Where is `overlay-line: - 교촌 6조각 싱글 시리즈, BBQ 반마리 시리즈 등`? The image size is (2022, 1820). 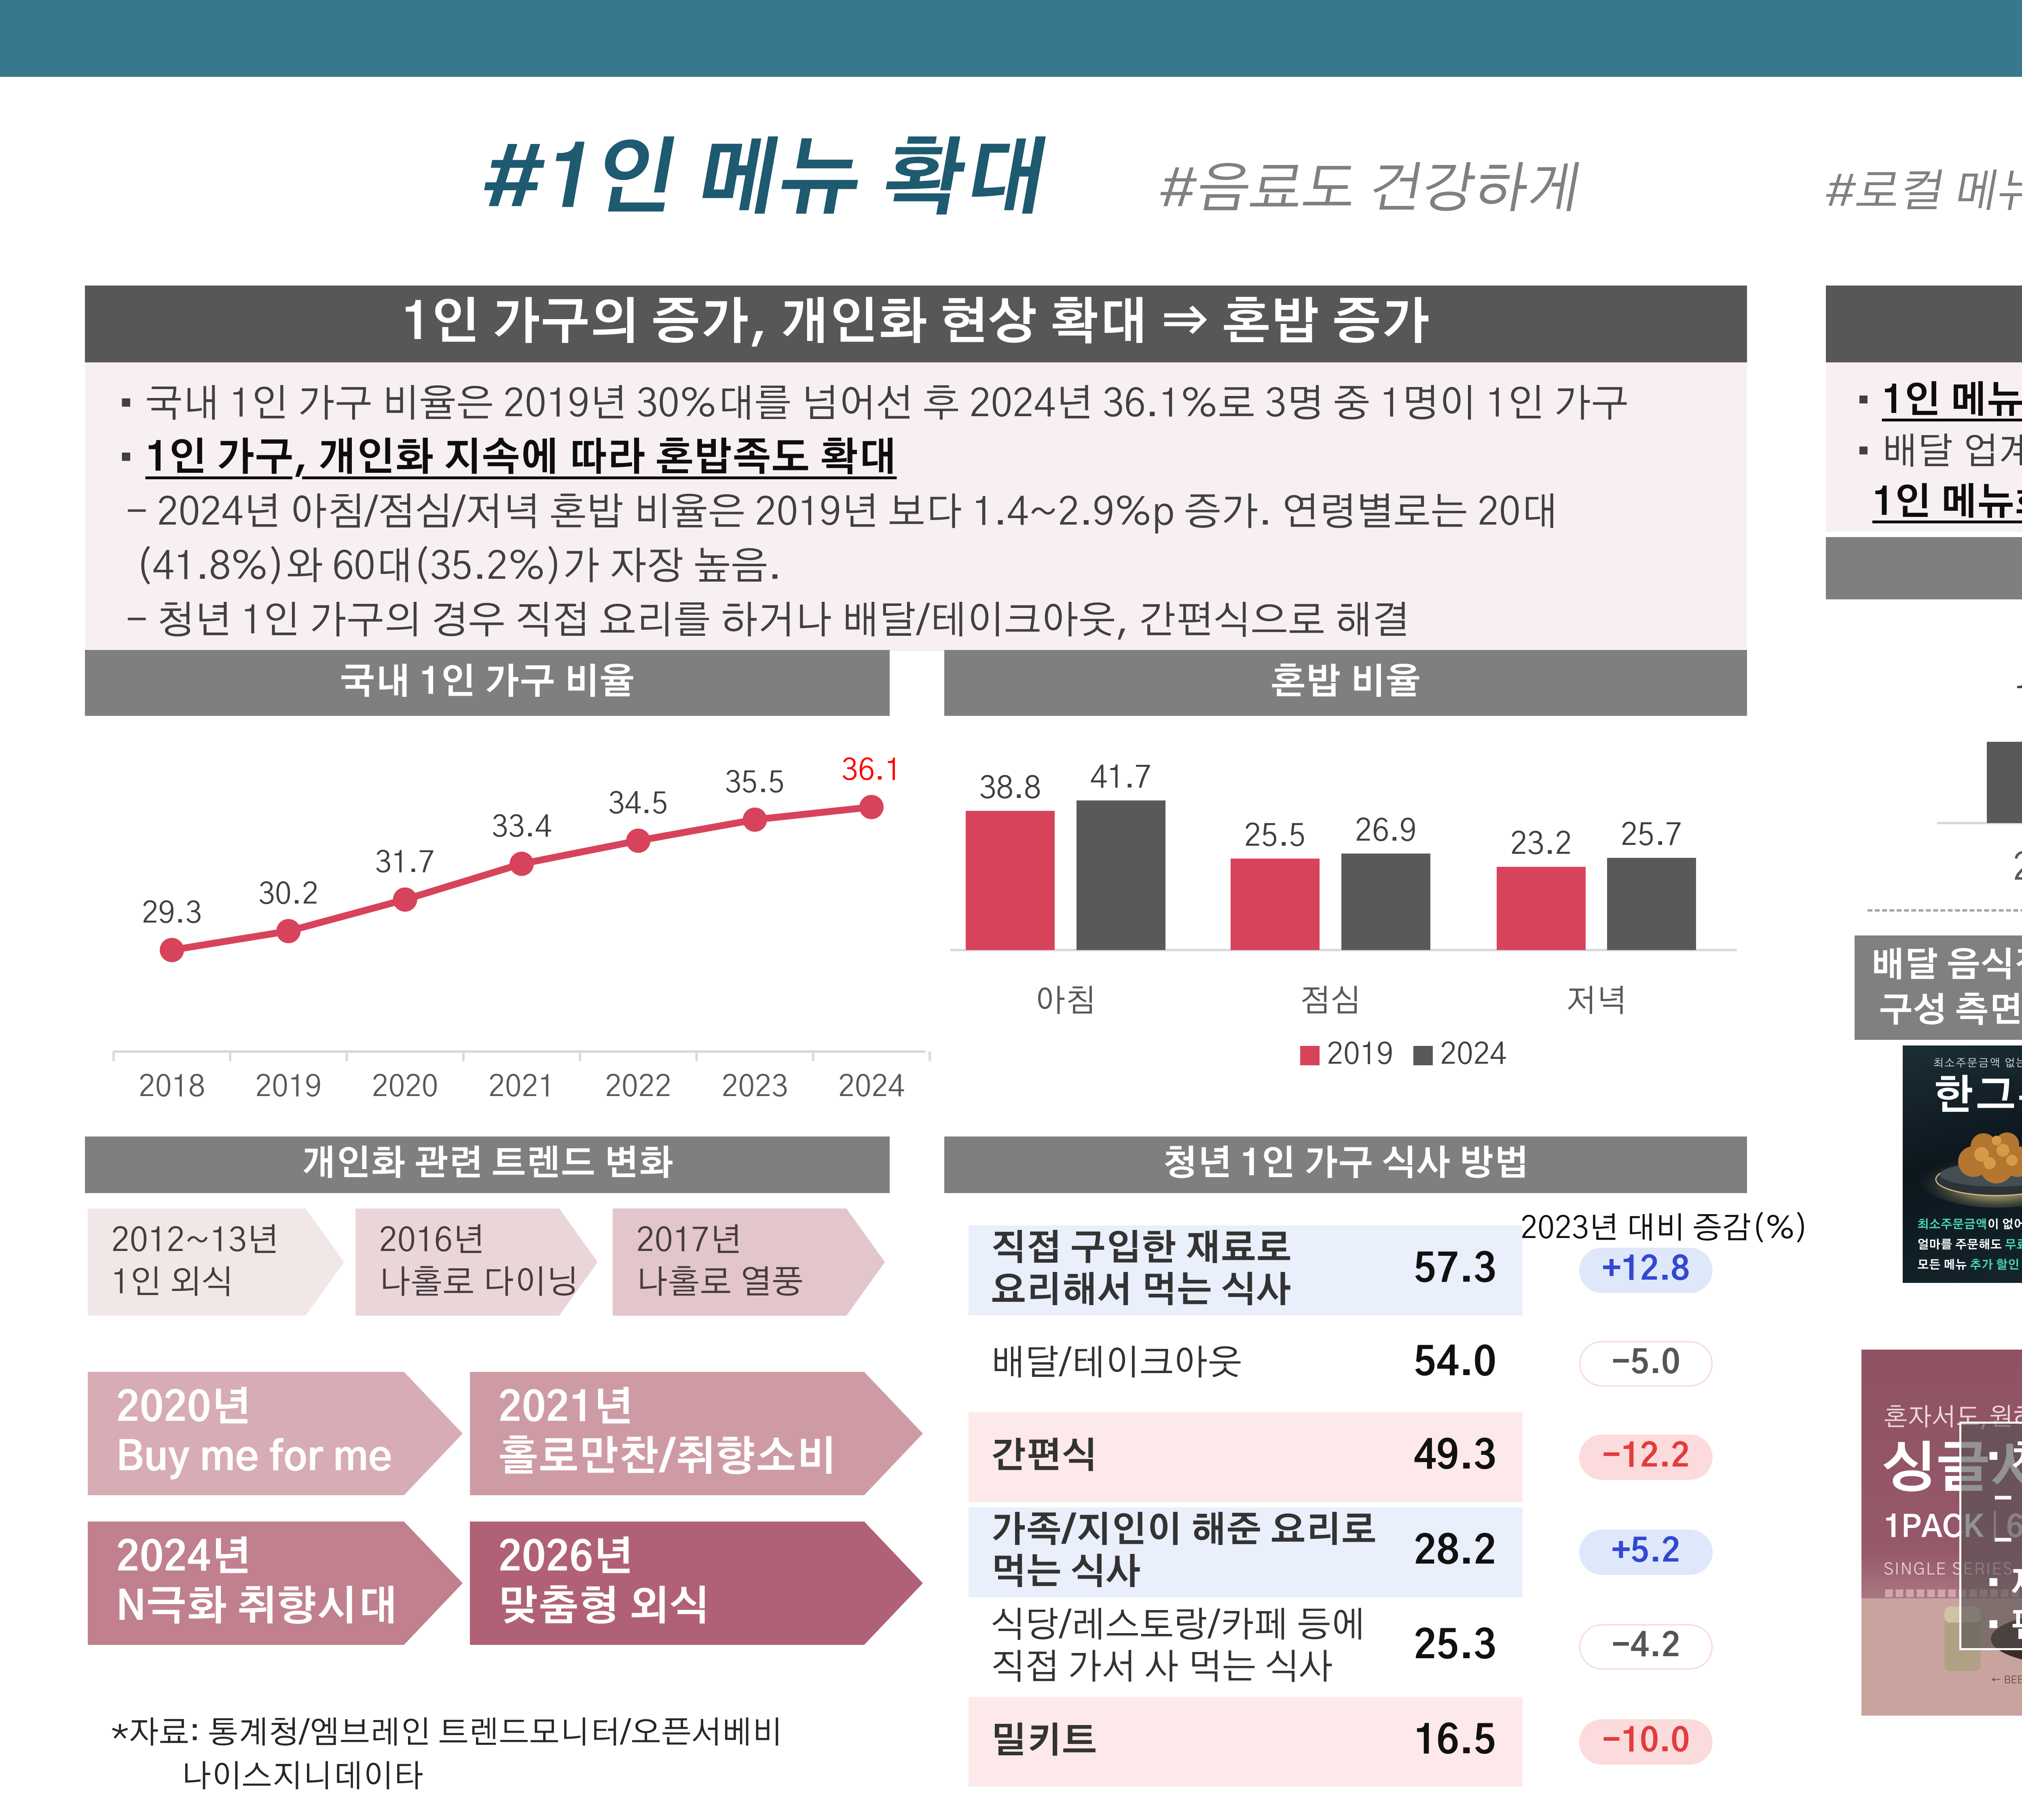
overlay-line: - 교촌 6조각 싱글 시리즈, BBQ 반마리 시리즈 등 is located at coordinates (2007, 1500).